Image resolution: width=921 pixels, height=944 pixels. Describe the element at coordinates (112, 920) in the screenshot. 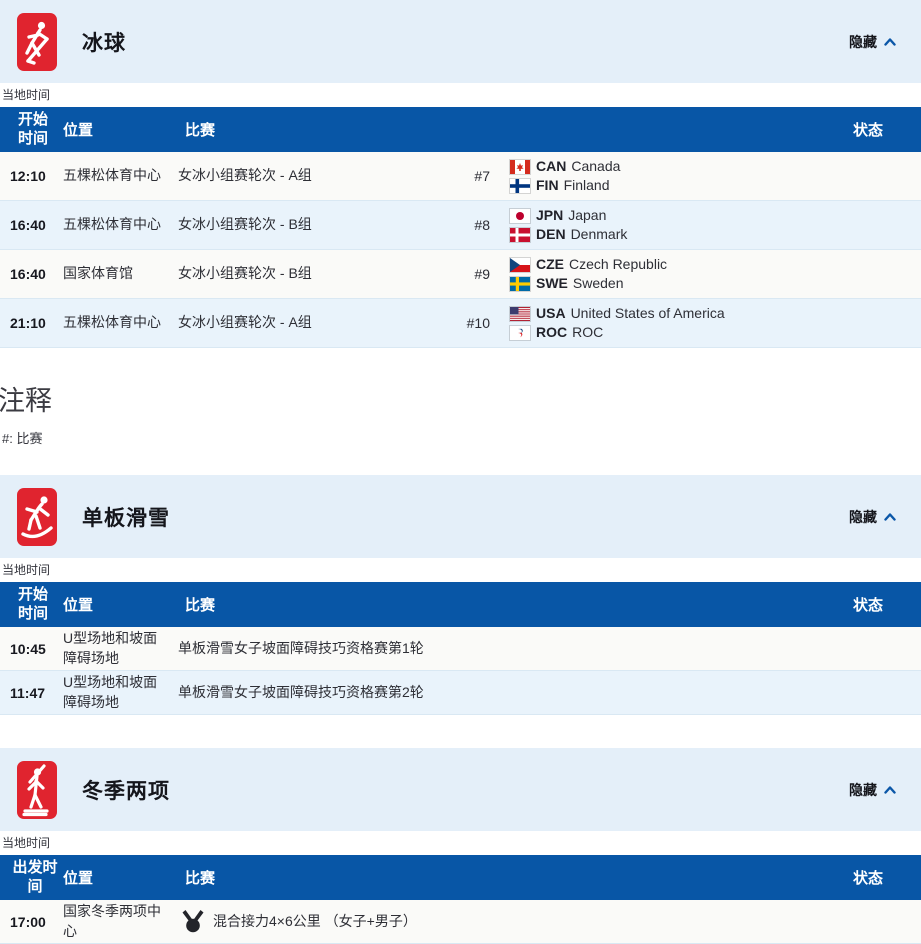

I see `venue: 国家冬季两项中心` at that location.